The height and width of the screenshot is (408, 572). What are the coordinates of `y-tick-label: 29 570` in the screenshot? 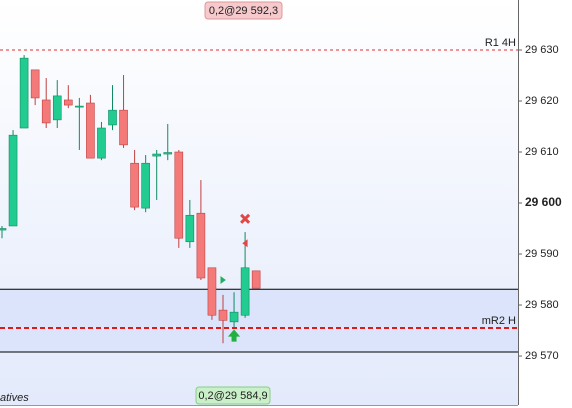 It's located at (542, 356).